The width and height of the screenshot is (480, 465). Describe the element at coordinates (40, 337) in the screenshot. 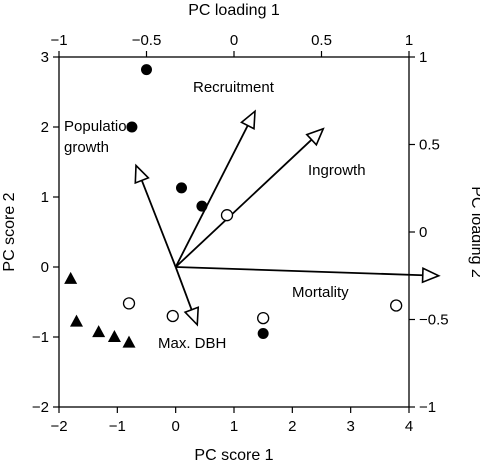

I see `left-tick-label: −1` at that location.